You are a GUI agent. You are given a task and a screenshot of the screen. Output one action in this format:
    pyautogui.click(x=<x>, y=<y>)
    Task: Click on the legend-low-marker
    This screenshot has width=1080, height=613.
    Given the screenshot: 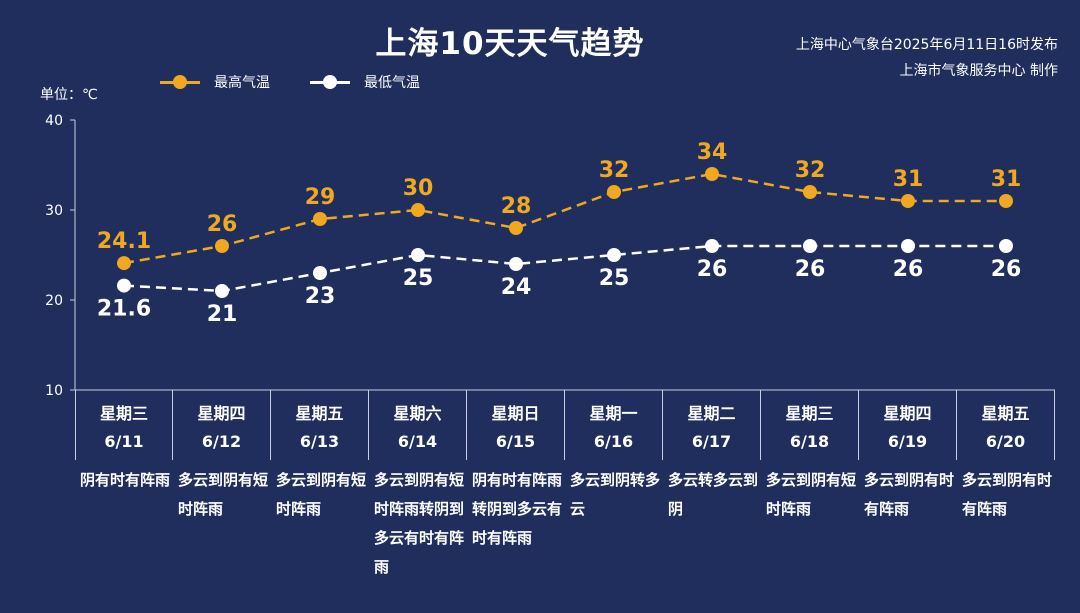 What is the action you would take?
    pyautogui.click(x=330, y=81)
    